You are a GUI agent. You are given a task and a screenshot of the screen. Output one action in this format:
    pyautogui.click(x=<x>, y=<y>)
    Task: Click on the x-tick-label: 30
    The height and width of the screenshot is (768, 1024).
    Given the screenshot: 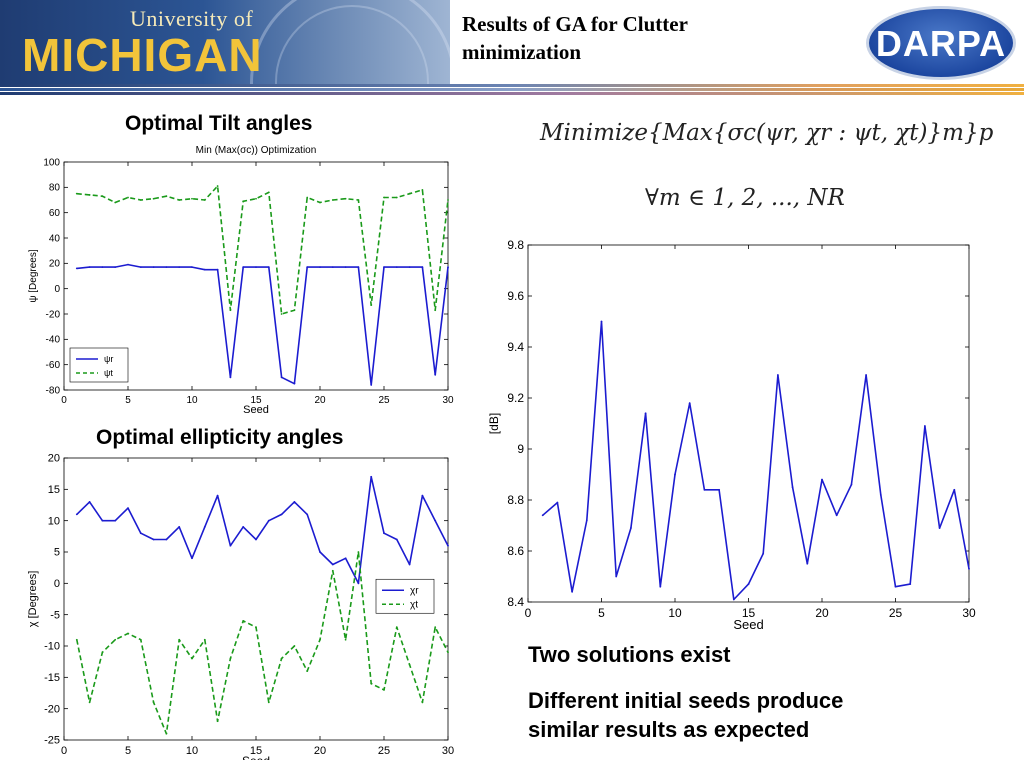 What is the action you would take?
    pyautogui.click(x=448, y=400)
    